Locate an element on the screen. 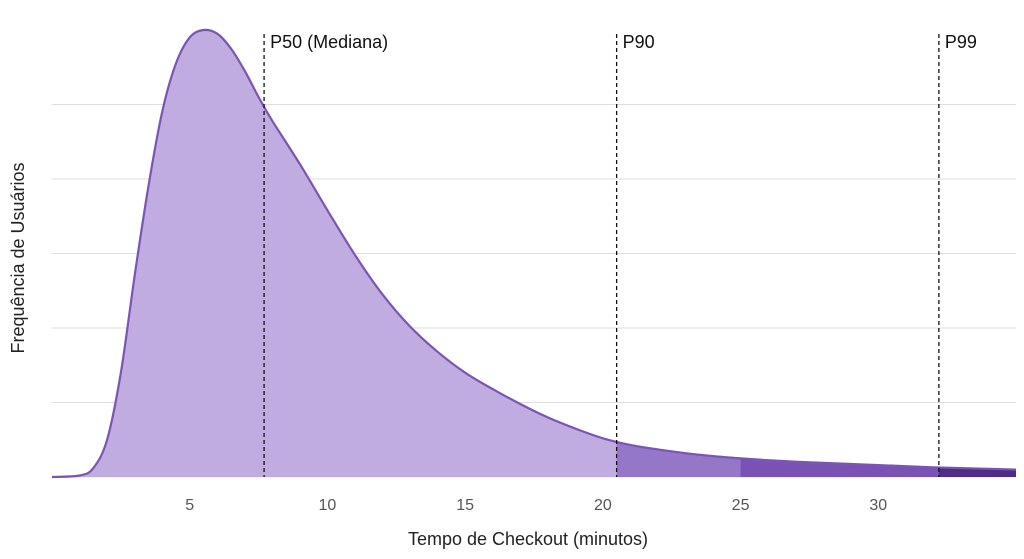  x-tick-label: 25 is located at coordinates (741, 505).